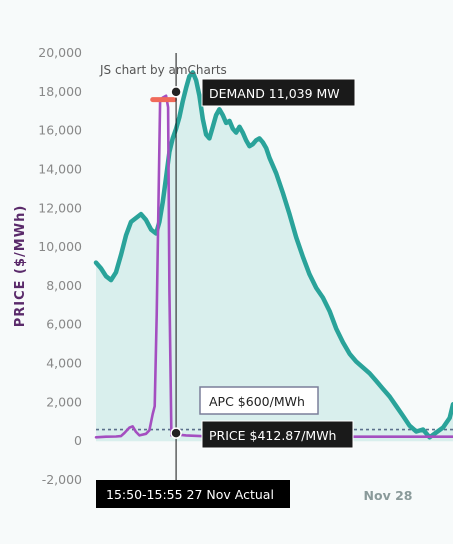 Image resolution: width=453 pixels, height=544 pixels. Describe the element at coordinates (163, 70) in the screenshot. I see `chart-credit: JS chart by amCharts` at that location.